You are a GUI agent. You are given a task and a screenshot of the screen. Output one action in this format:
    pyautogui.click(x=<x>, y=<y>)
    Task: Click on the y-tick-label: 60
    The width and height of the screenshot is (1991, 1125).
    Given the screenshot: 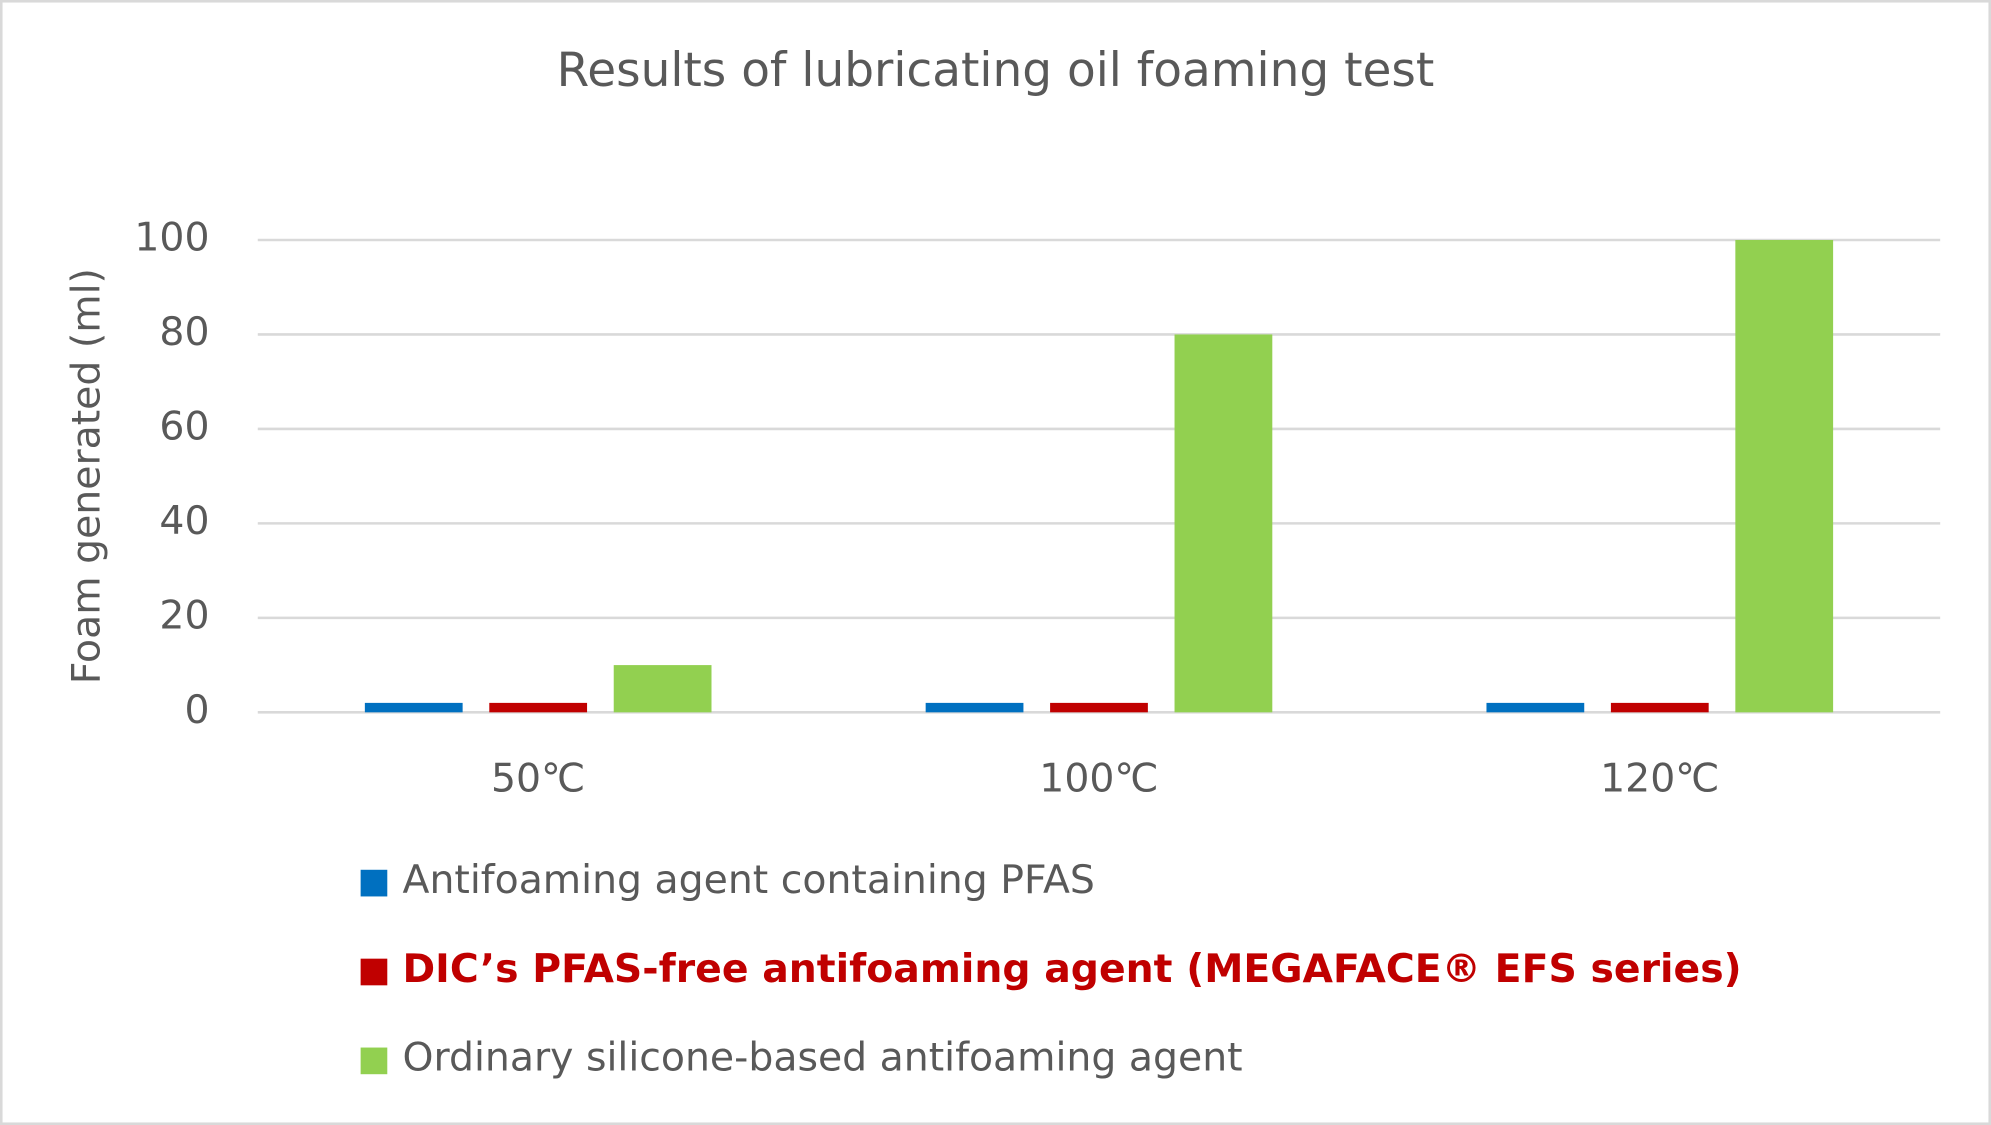 What is the action you would take?
    pyautogui.click(x=184, y=426)
    